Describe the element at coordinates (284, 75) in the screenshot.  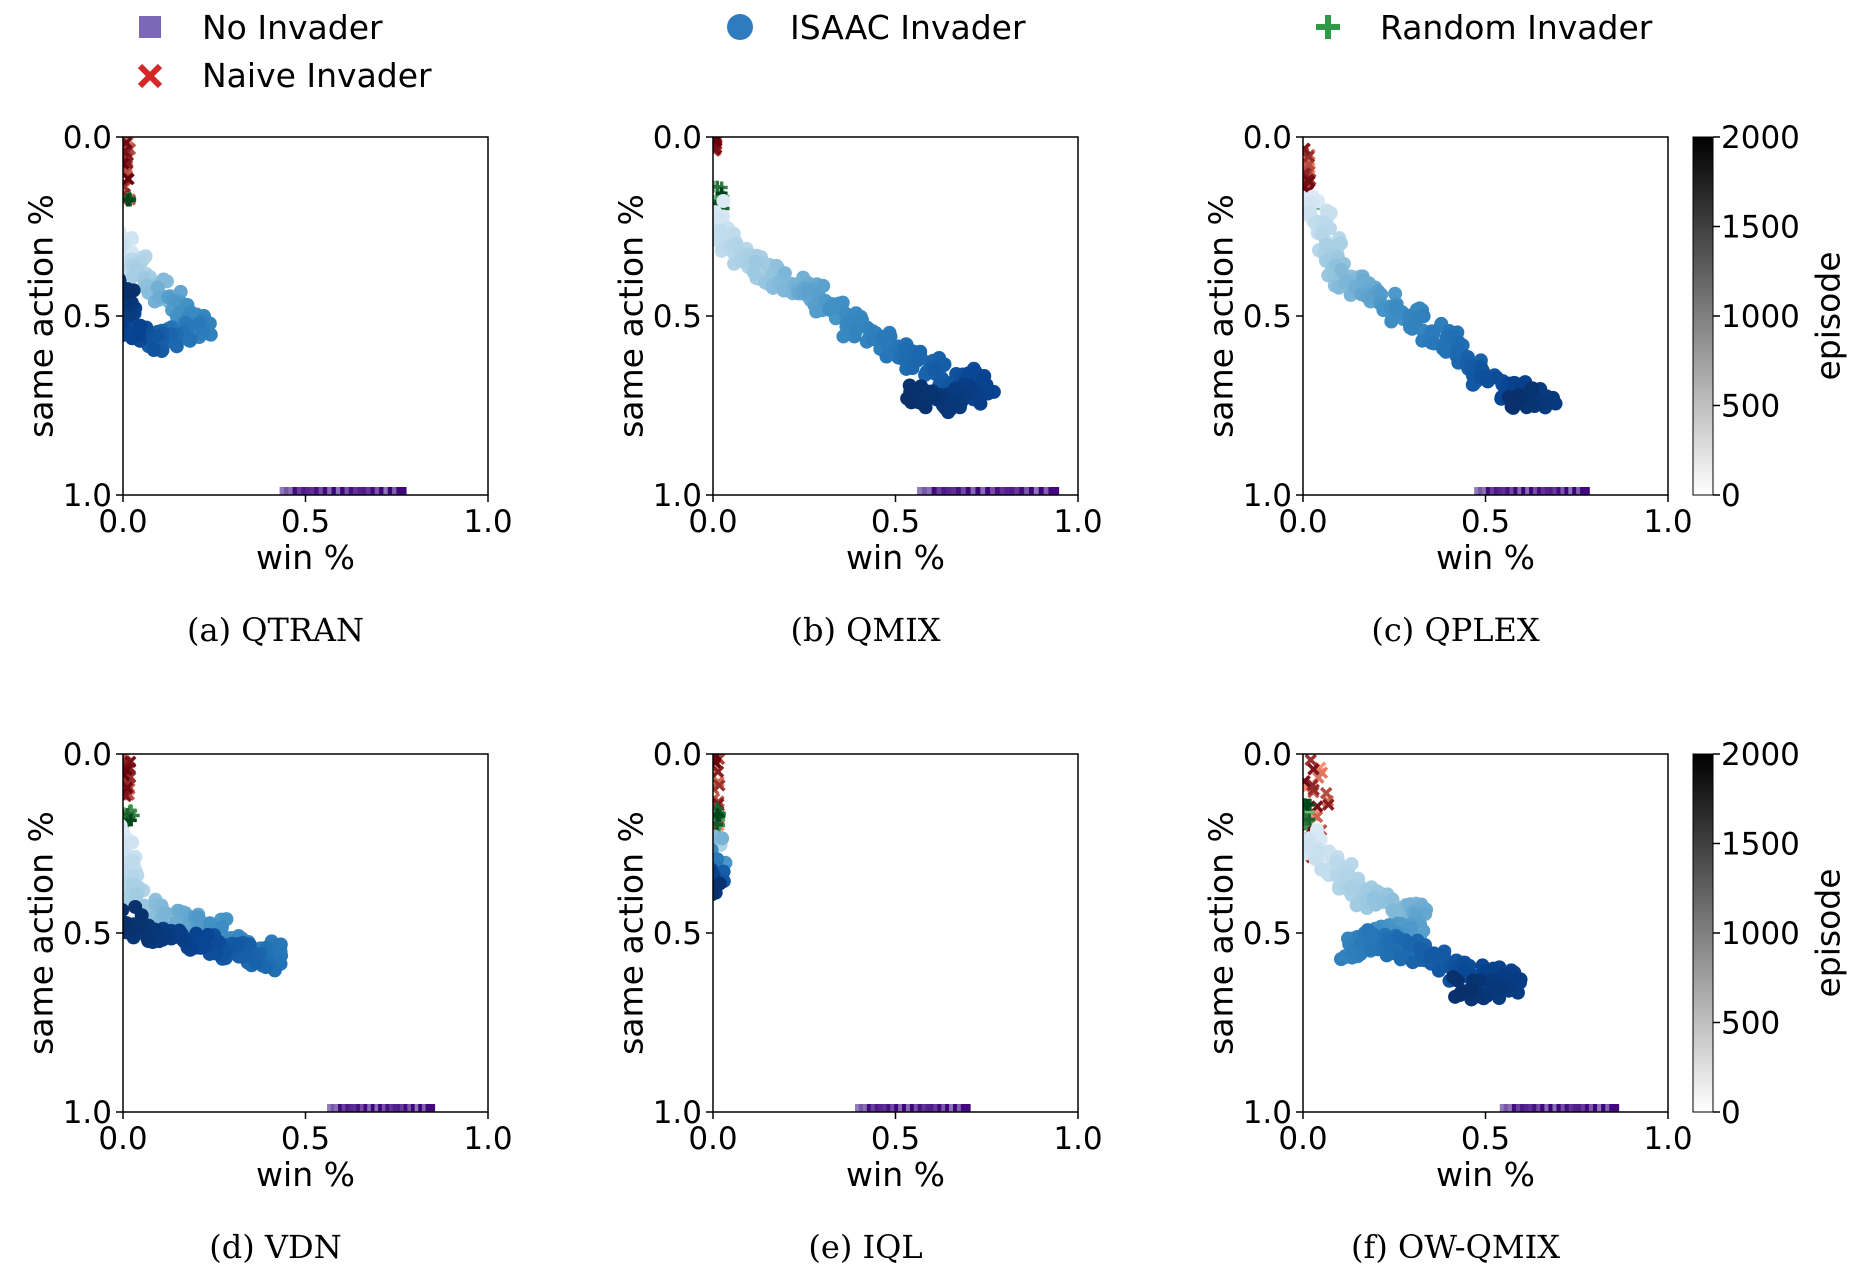
I see `legend-item-naive-invader: Naive Invader` at that location.